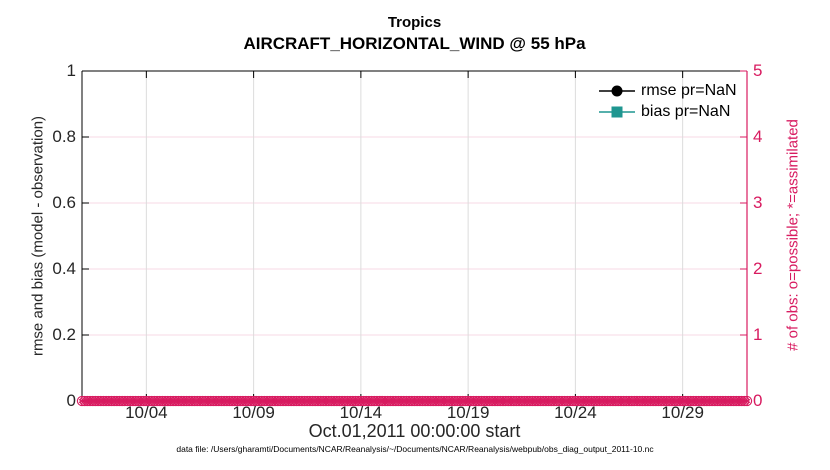 The height and width of the screenshot is (470, 830). What do you see at coordinates (71, 400) in the screenshot?
I see `y-left-tick-label: 0` at bounding box center [71, 400].